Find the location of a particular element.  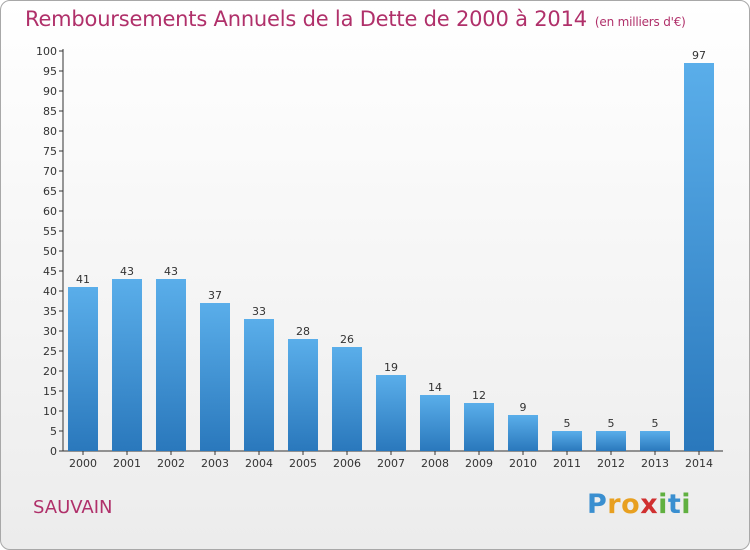

y-tick-label: 65 is located at coordinates (50, 191).